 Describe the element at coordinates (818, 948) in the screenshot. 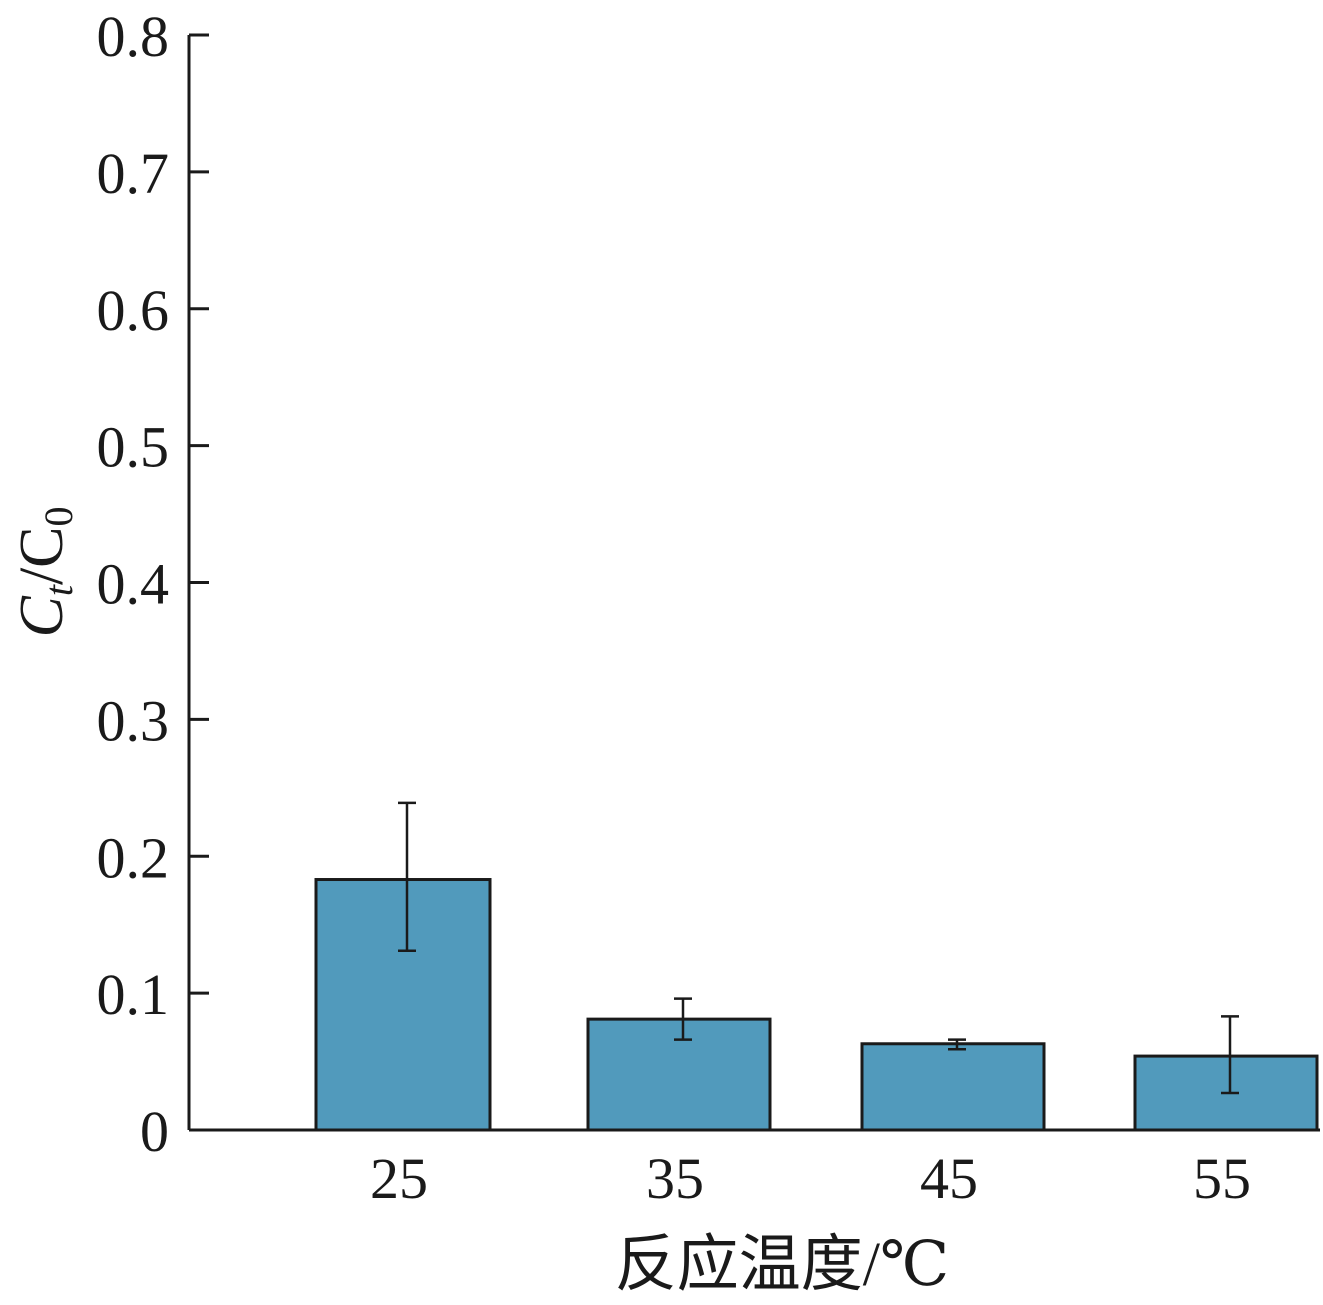

I see `error-bar-group` at that location.